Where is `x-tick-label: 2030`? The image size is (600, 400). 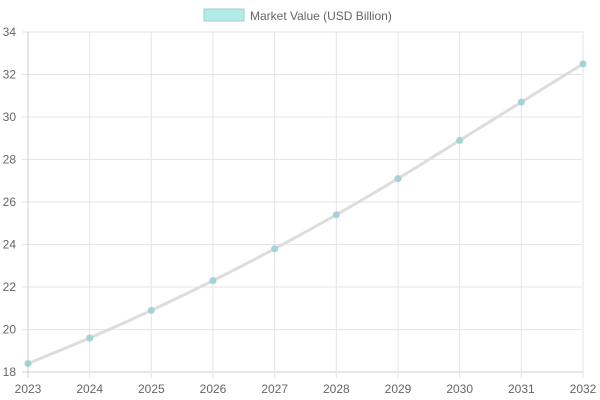
x-tick-label: 2030 is located at coordinates (459, 389).